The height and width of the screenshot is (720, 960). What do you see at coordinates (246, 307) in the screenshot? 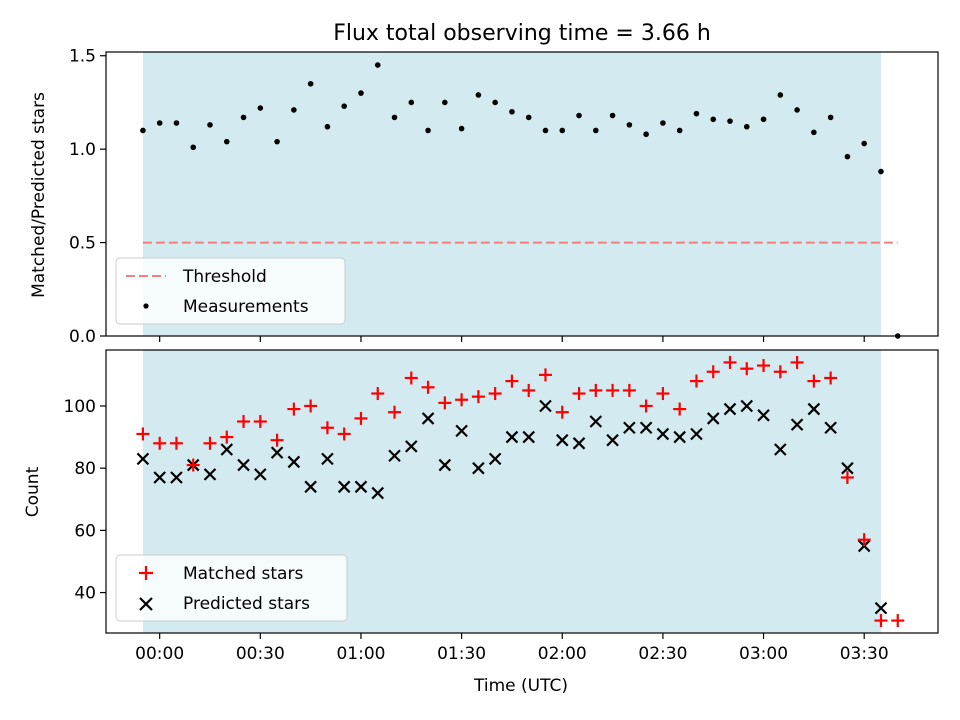
I see `legend-measurements-label: Measurements` at bounding box center [246, 307].